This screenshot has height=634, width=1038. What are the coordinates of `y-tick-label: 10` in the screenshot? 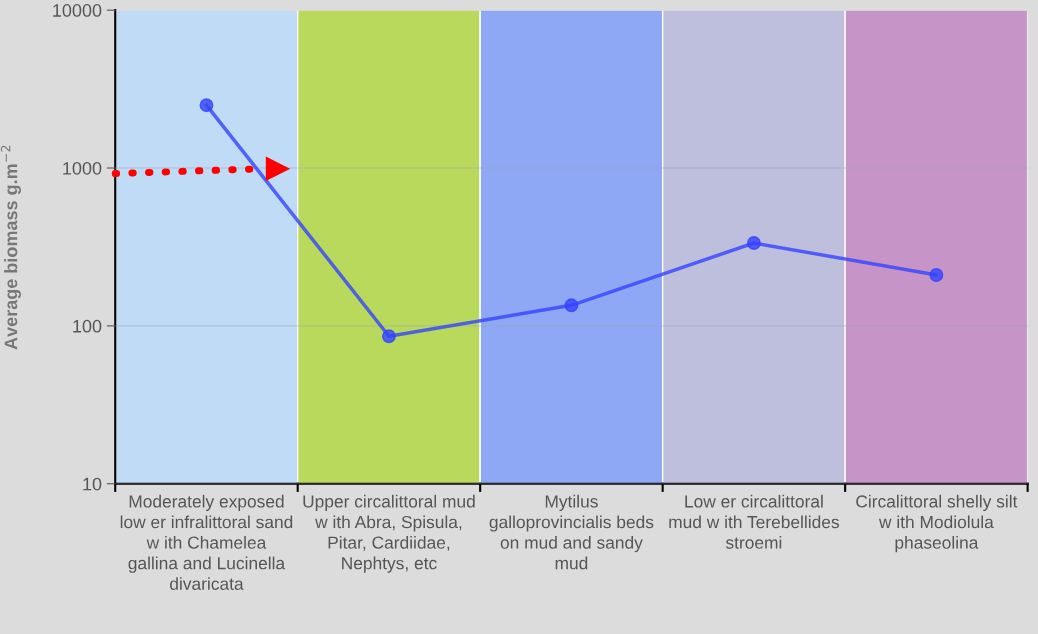 It's located at (92, 484).